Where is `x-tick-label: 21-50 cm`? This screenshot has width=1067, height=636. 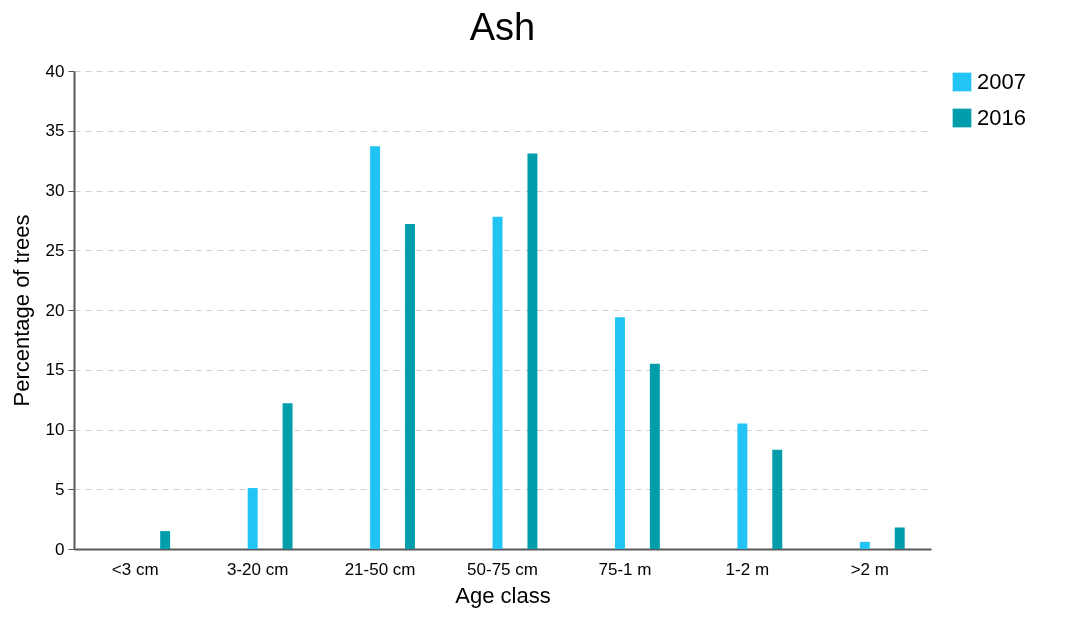 x-tick-label: 21-50 cm is located at coordinates (380, 569).